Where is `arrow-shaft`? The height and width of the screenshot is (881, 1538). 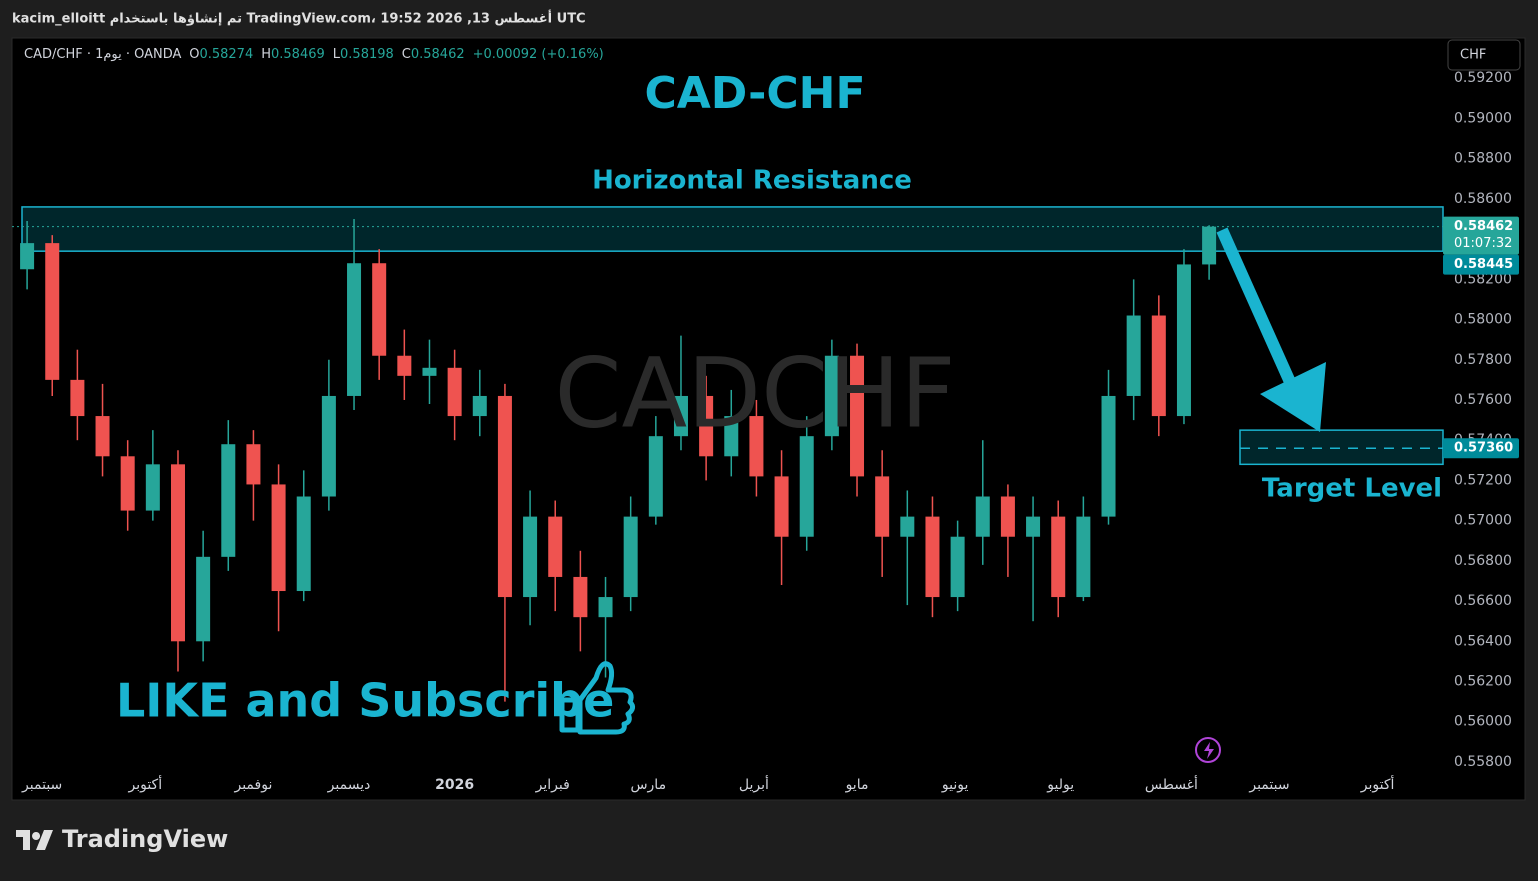
arrow-shaft is located at coordinates (1256, 306).